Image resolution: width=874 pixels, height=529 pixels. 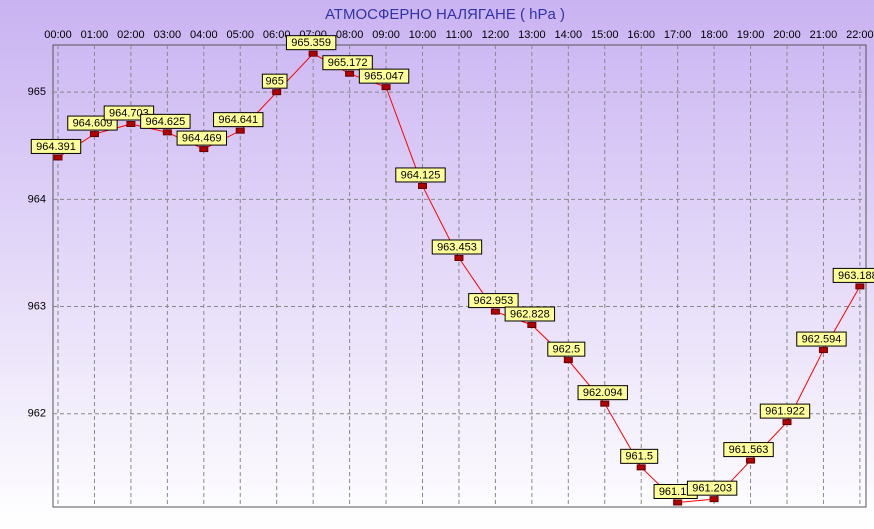 What do you see at coordinates (277, 35) in the screenshot?
I see `x-tick-label: 06:00` at bounding box center [277, 35].